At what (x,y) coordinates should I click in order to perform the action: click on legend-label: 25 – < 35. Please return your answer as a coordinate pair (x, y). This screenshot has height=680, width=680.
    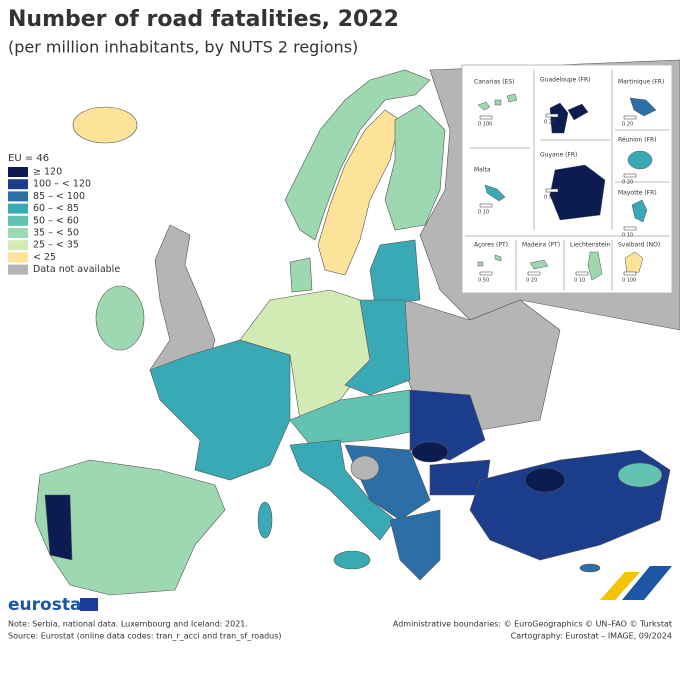
    Looking at the image, I should click on (56, 245).